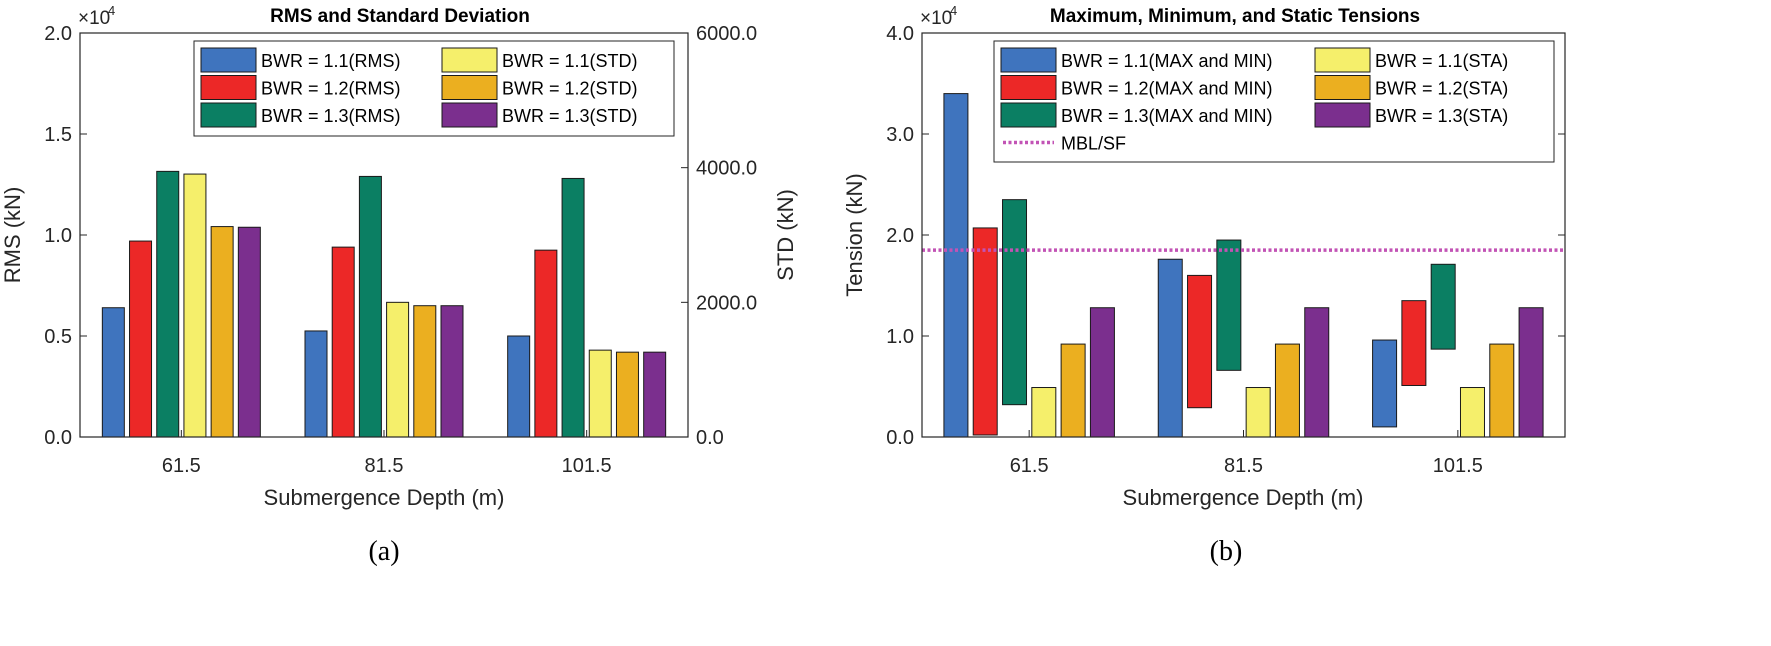 The width and height of the screenshot is (1771, 646). What do you see at coordinates (12, 235) in the screenshot?
I see `chart-a-y-label: RMS (kN)` at bounding box center [12, 235].